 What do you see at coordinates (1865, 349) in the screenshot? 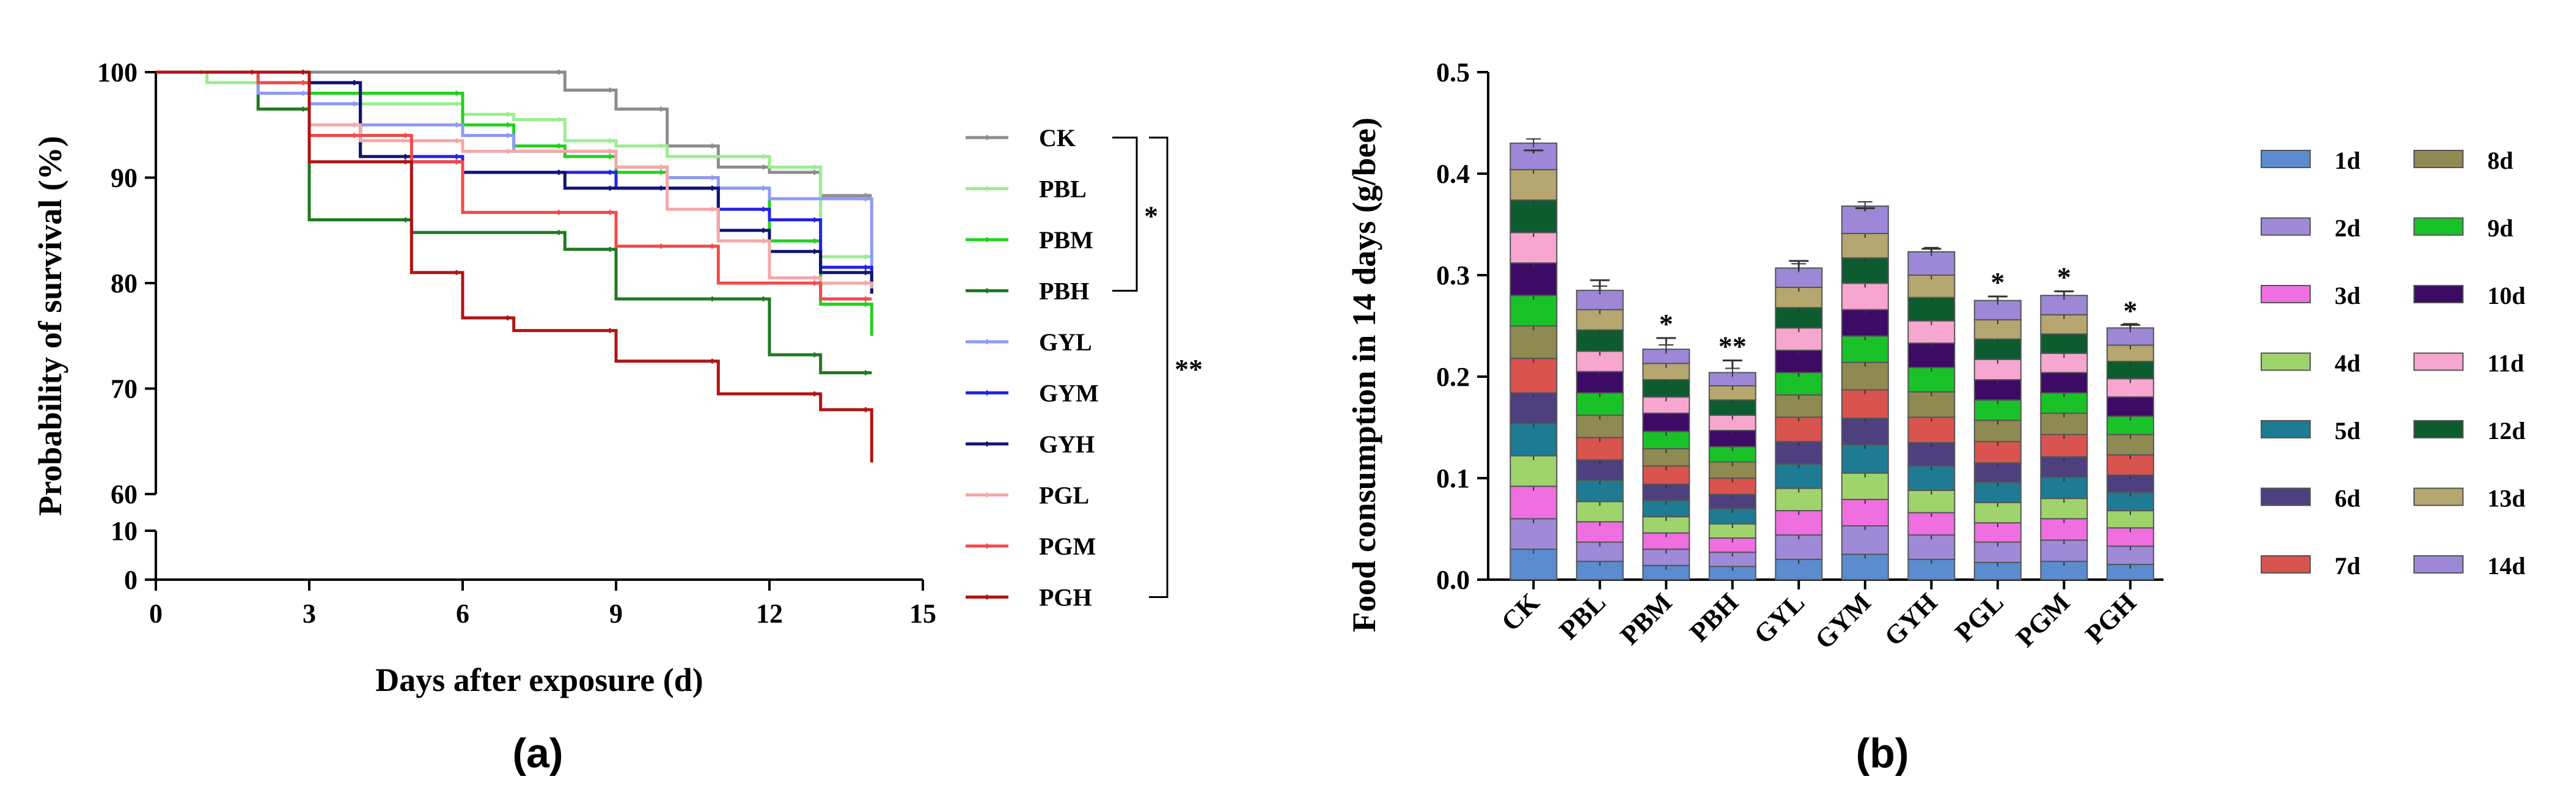
I see `food-segment-gym-9d` at bounding box center [1865, 349].